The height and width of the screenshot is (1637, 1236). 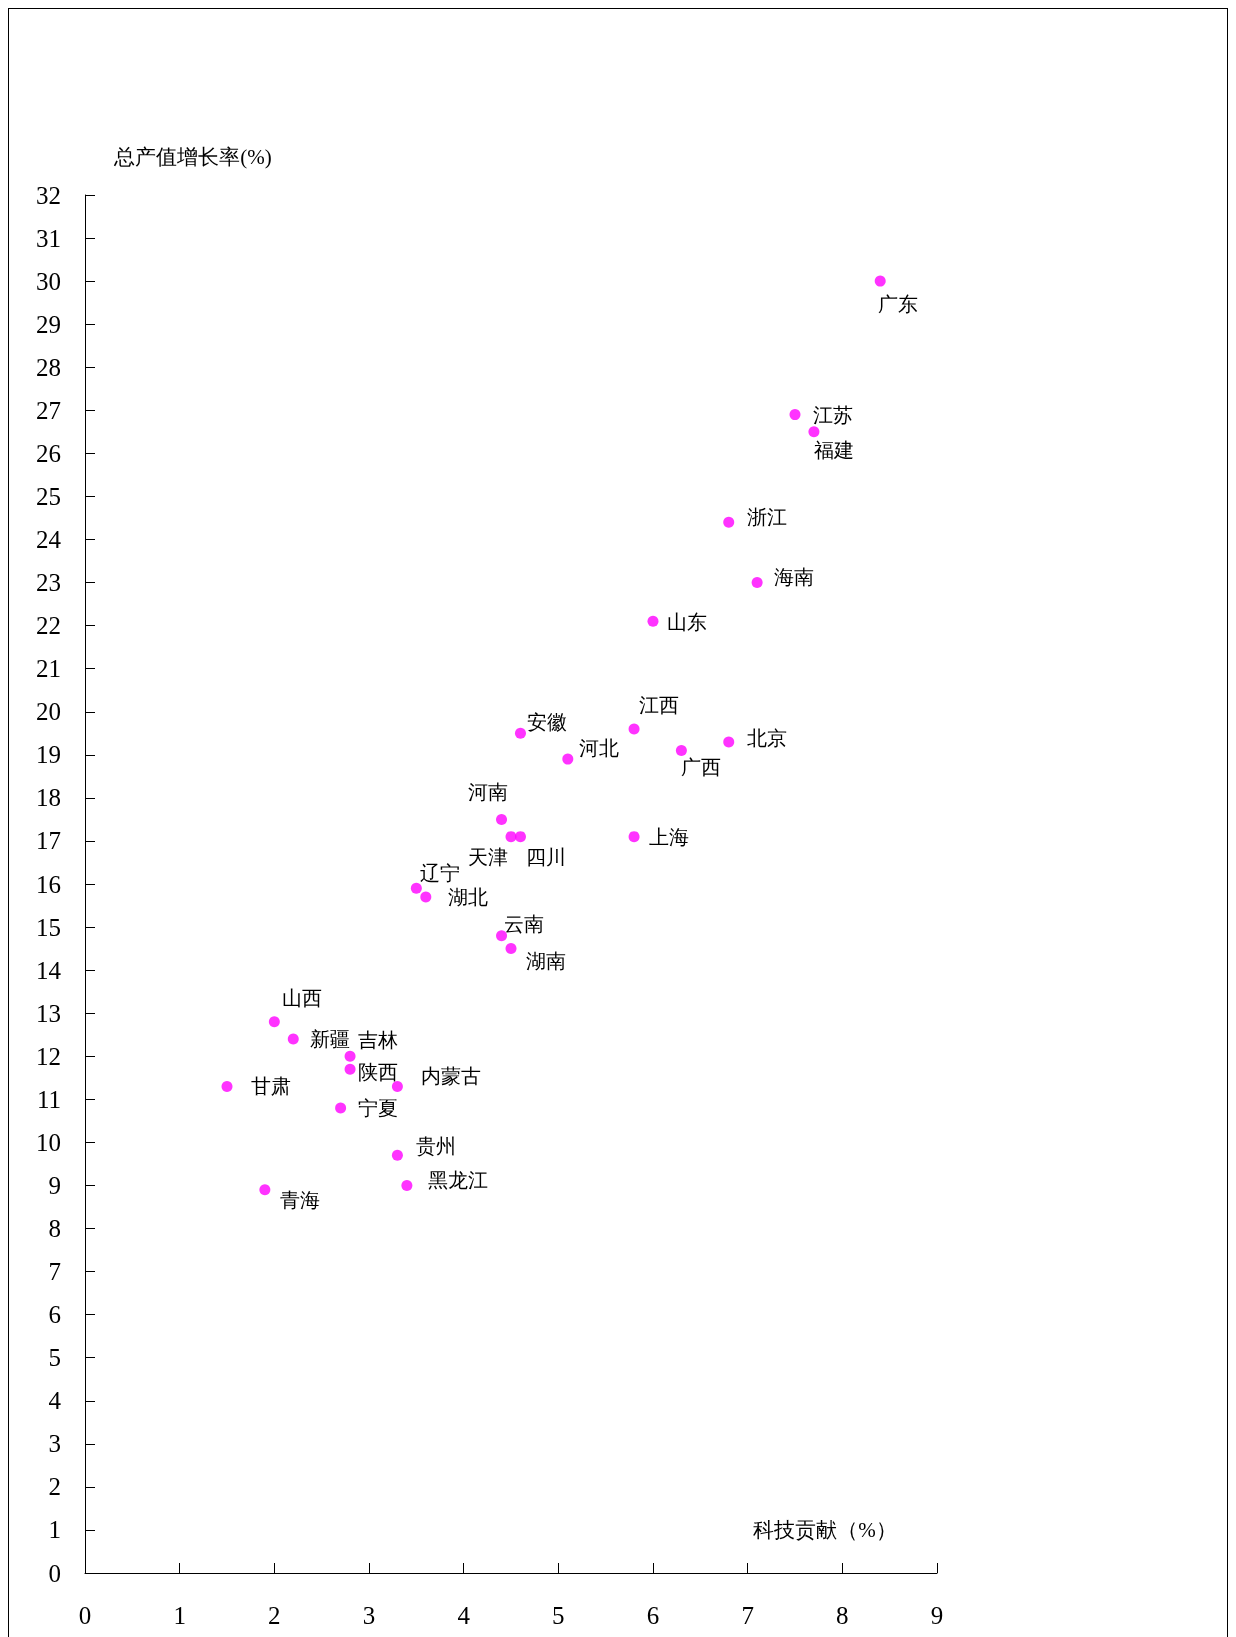 I want to click on y-tick-label: 16, so click(x=48, y=884).